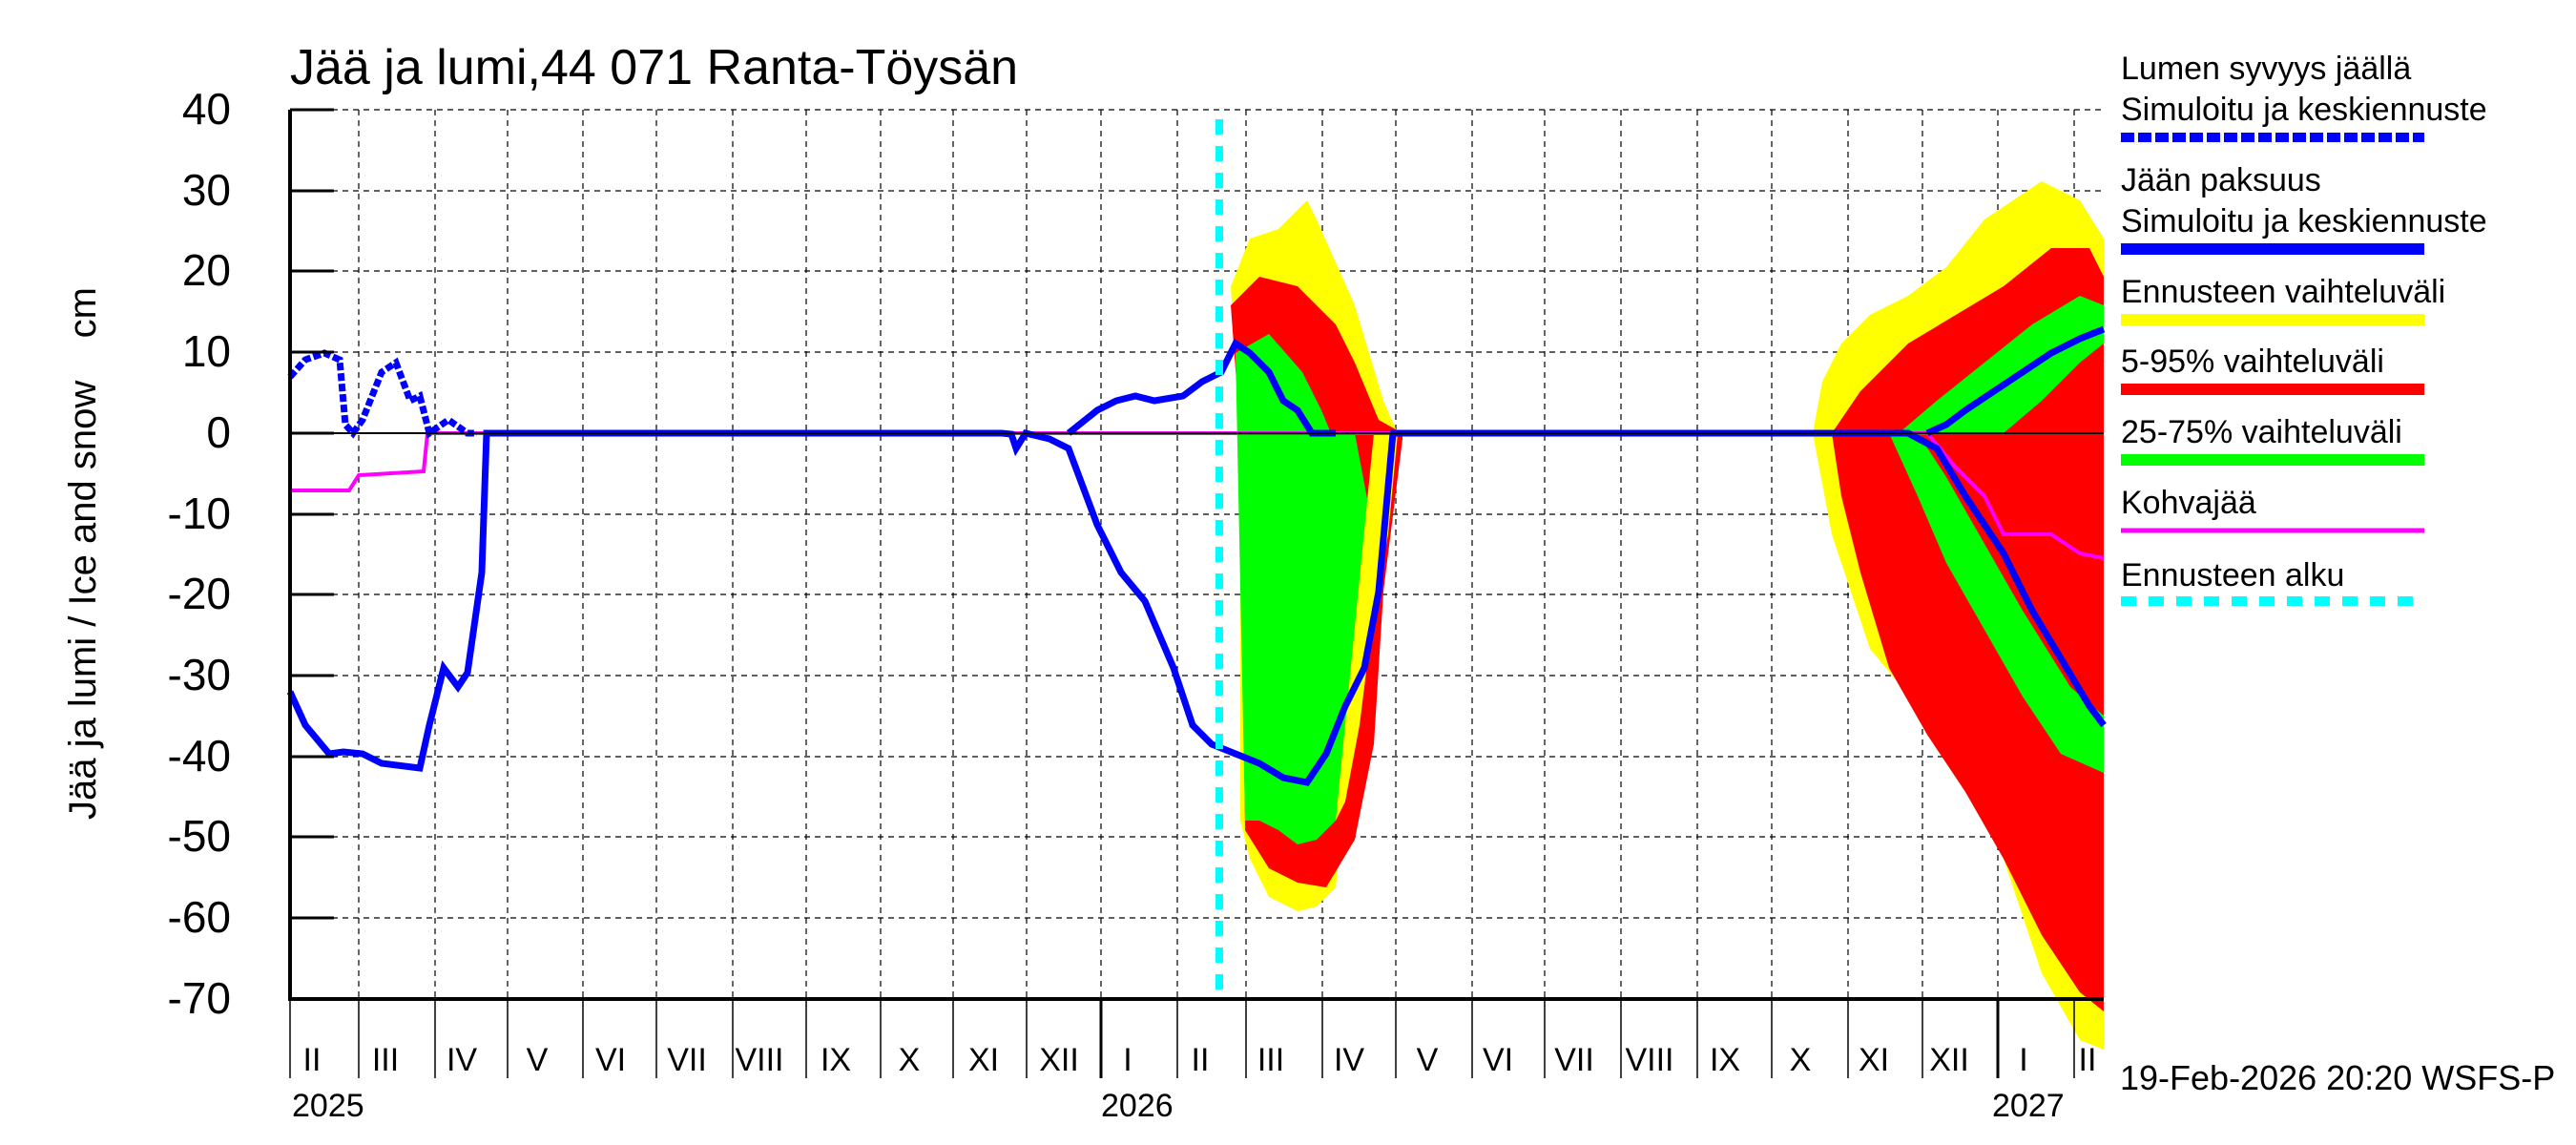 This screenshot has height=1145, width=2576. Describe the element at coordinates (1178, 1106) in the screenshot. I see `x-year-labels: 2025 2026 2027` at that location.